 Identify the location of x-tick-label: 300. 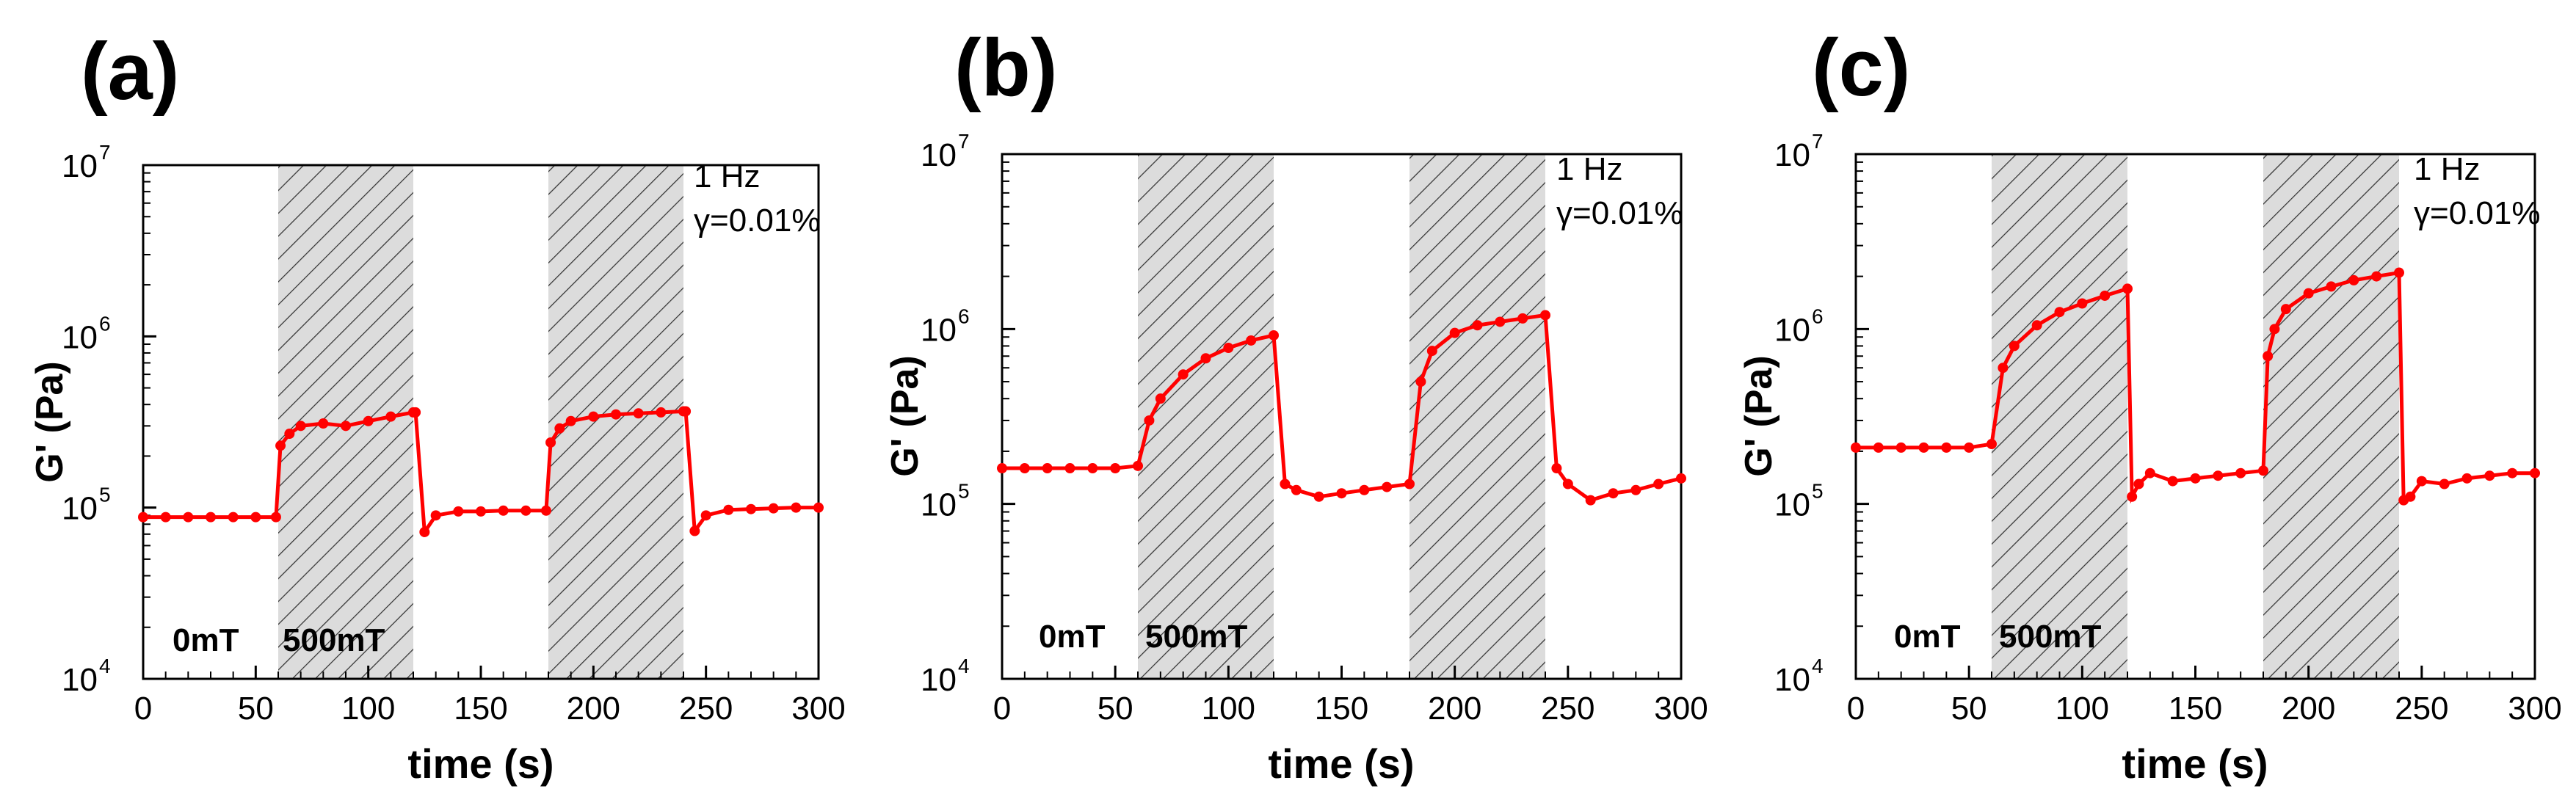
(1681, 709).